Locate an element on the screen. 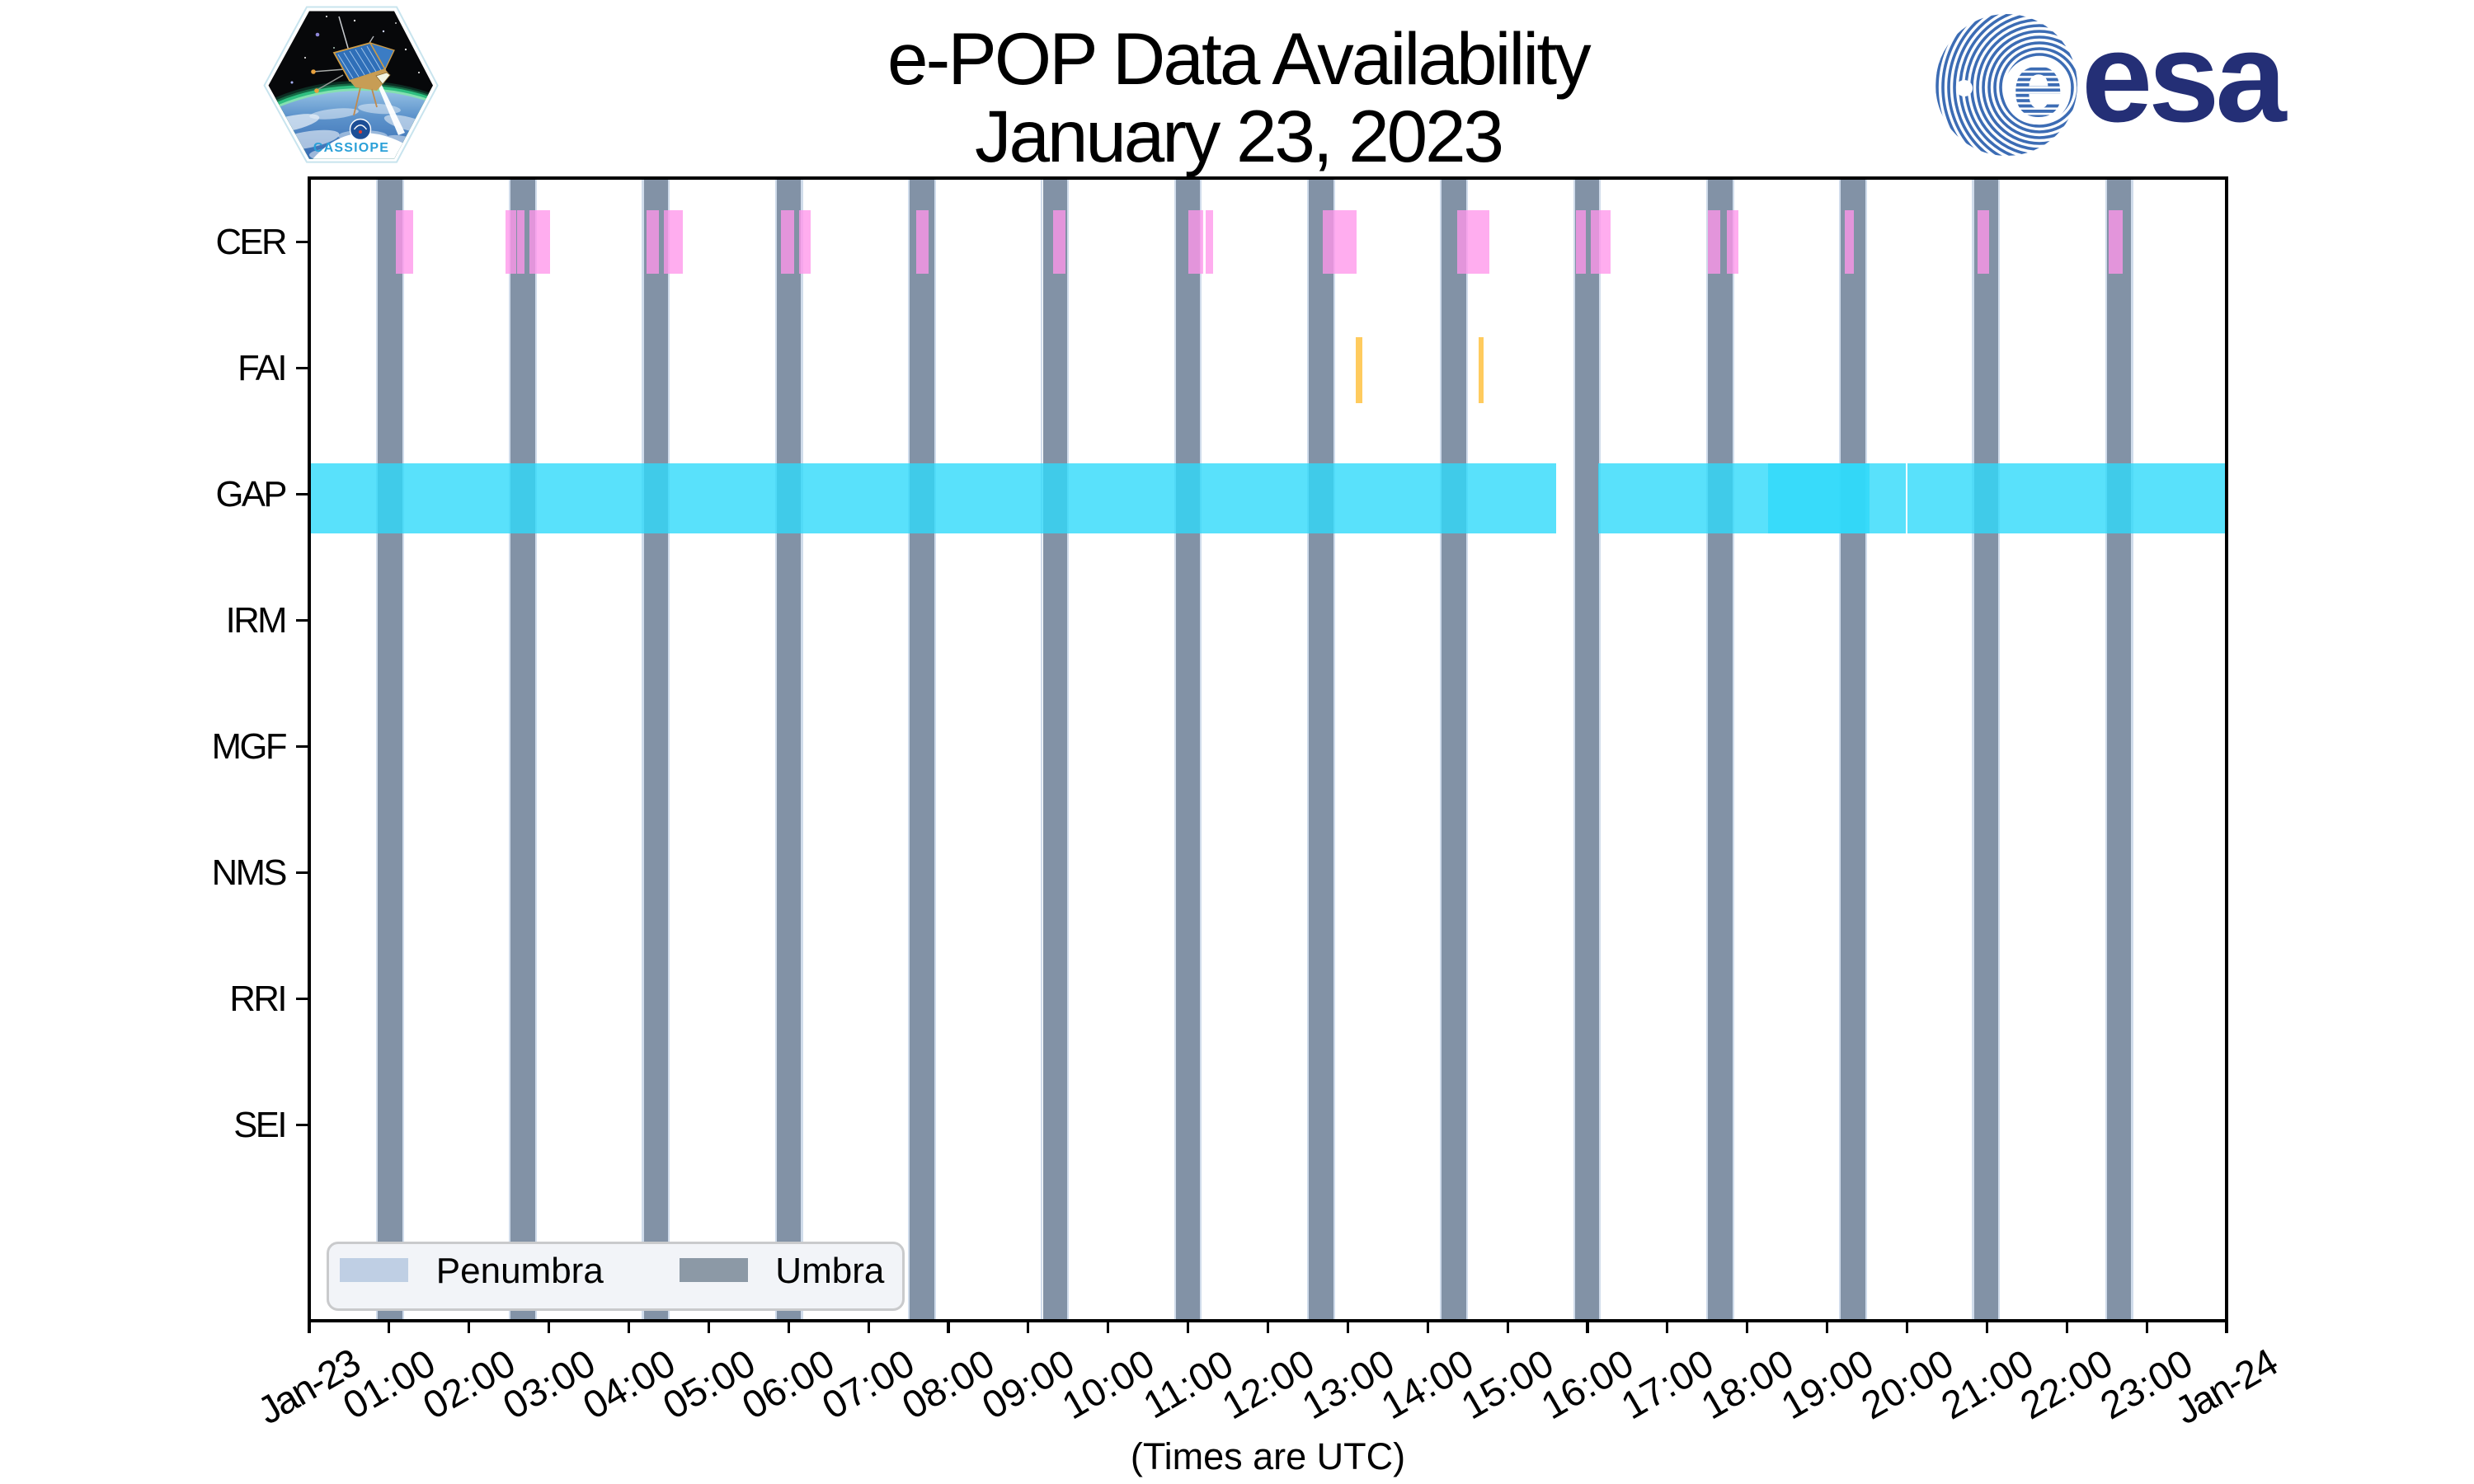 The image size is (2474, 1484). svg-text: e is located at coordinates (2037, 84).